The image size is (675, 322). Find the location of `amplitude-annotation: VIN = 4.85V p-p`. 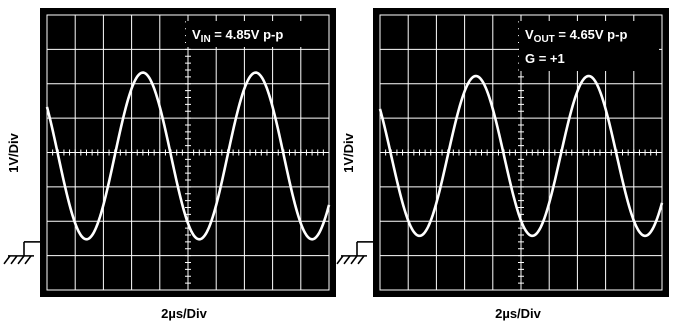

amplitude-annotation: VIN = 4.85V p-p is located at coordinates (237, 36).